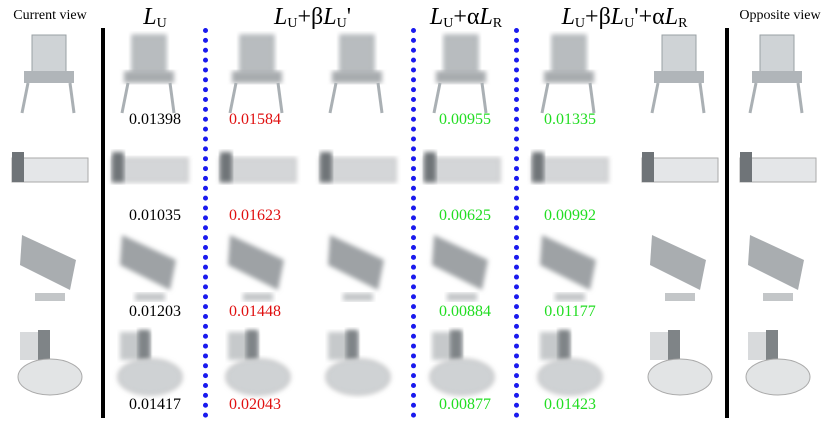 This screenshot has width=830, height=430. What do you see at coordinates (349, 17) in the screenshot?
I see `header-part: '` at bounding box center [349, 17].